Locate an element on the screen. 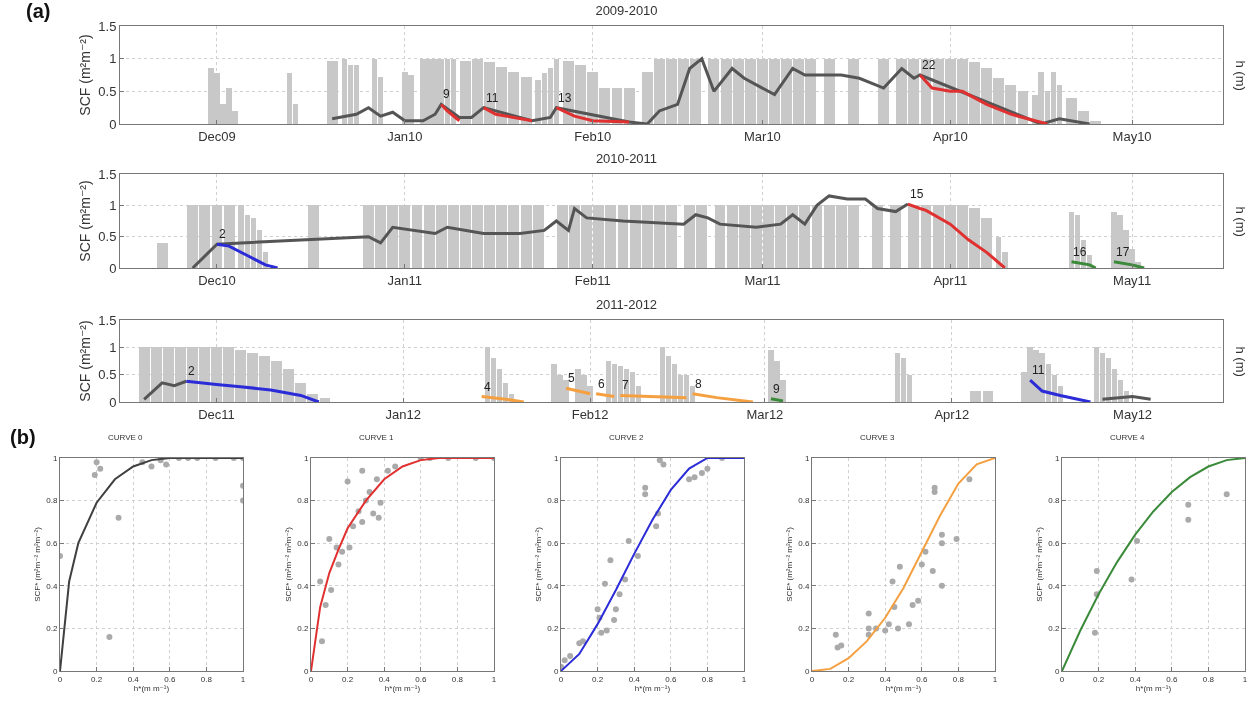 The height and width of the screenshot is (713, 1253). annotation: 17 is located at coordinates (1123, 252).